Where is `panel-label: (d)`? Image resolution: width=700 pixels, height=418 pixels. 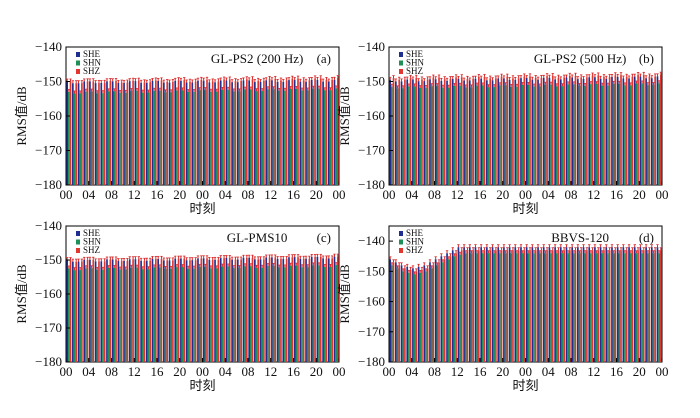
panel-label: (d) is located at coordinates (646, 237).